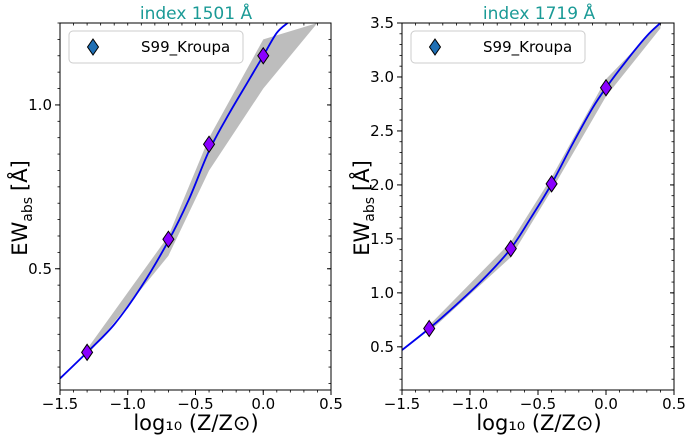 This screenshot has width=688, height=439. I want to click on left-xtick-label: 0.5, so click(331, 404).